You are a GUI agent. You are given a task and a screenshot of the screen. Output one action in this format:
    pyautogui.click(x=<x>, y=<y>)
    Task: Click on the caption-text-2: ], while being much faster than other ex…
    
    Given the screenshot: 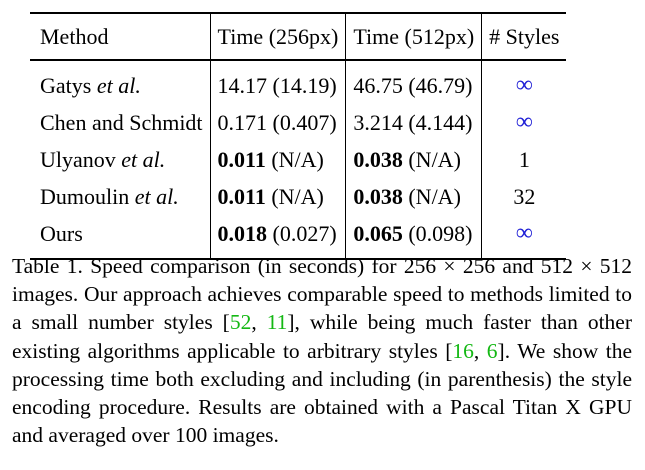 What is the action you would take?
    pyautogui.click(x=322, y=336)
    